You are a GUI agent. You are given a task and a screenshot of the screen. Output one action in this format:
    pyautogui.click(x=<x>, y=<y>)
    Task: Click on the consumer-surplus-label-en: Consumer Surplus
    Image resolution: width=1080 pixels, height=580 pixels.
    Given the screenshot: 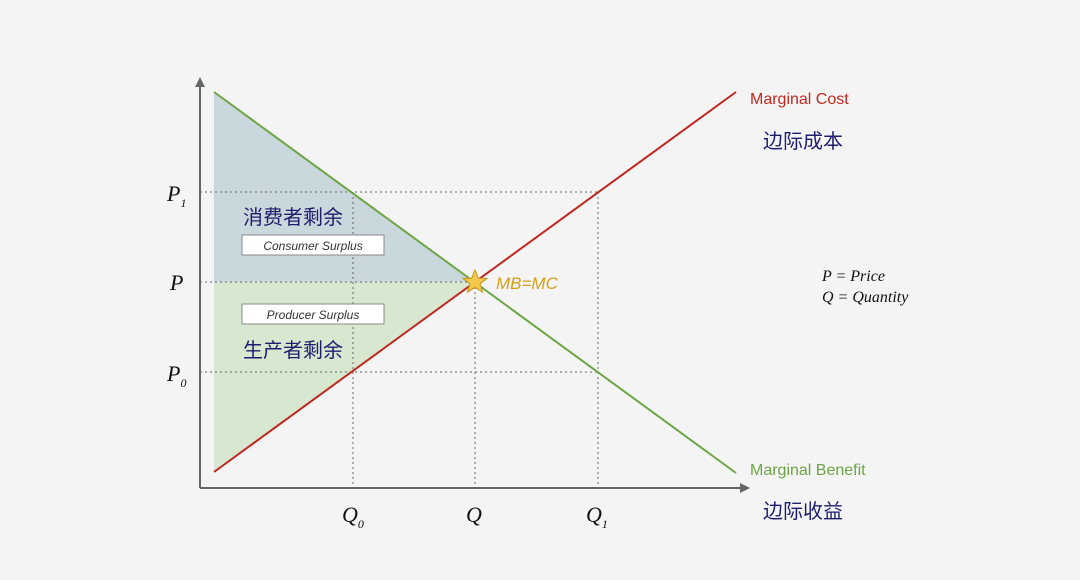 What is the action you would take?
    pyautogui.click(x=312, y=246)
    